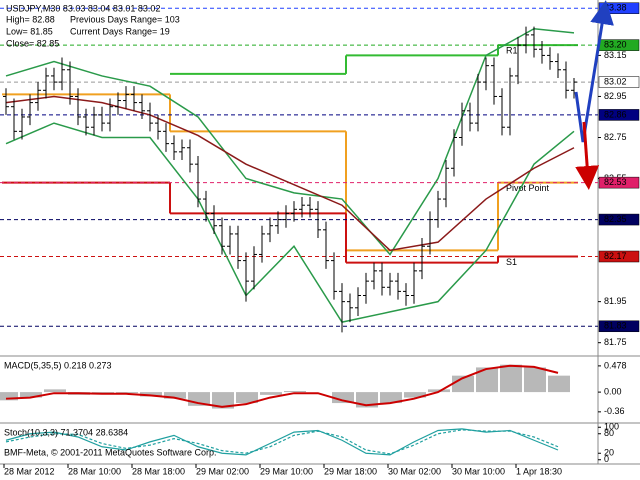 This screenshot has width=640, height=480. What do you see at coordinates (615, 55) in the screenshot?
I see `y-tick-label: 83.15` at bounding box center [615, 55].